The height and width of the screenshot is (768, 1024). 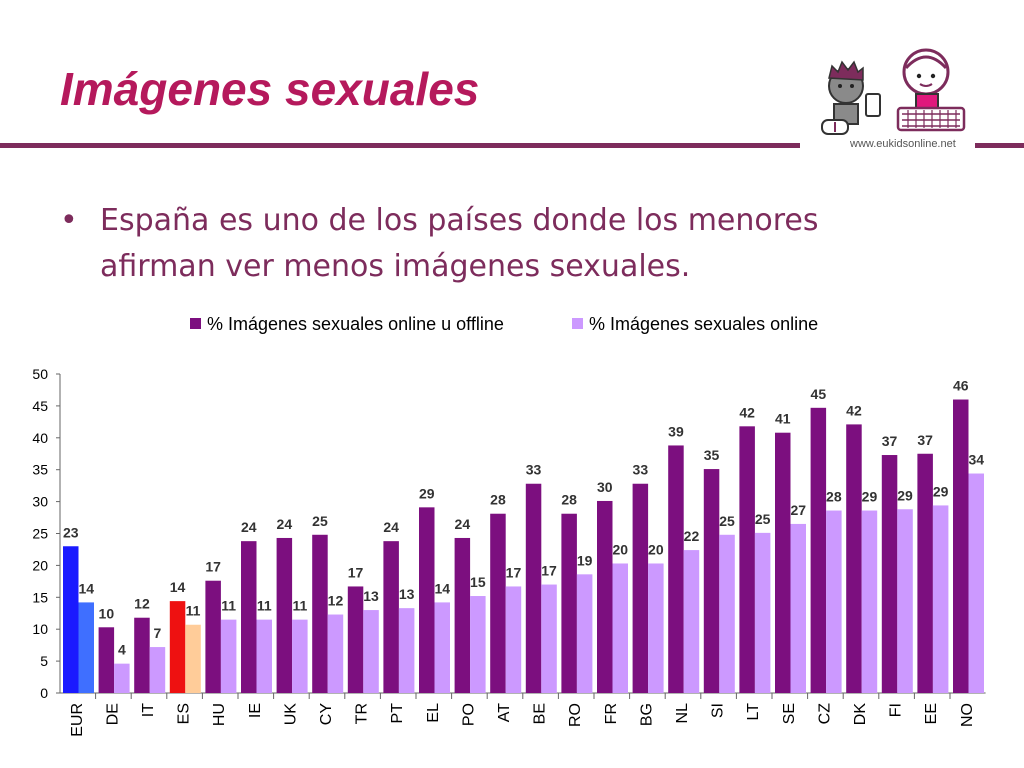 What do you see at coordinates (355, 324) in the screenshot?
I see `legend-label: % Imágenes sexuales online u offline` at bounding box center [355, 324].